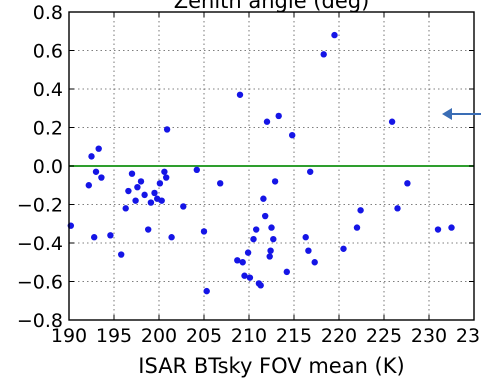  Describe the element at coordinates (40, 321) in the screenshot. I see `y-tick-label: −0.8` at that location.